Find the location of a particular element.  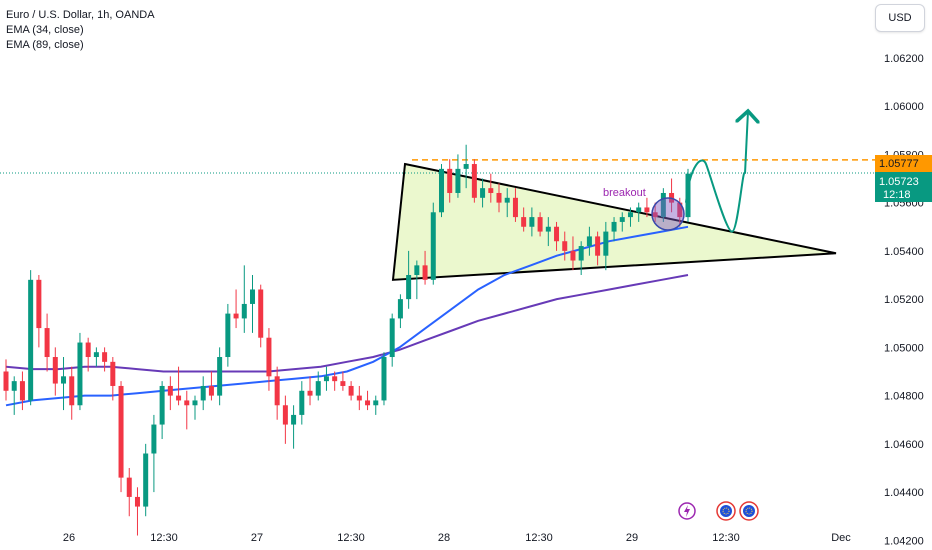

ema34-label: EMA (34, close) is located at coordinates (45, 30).